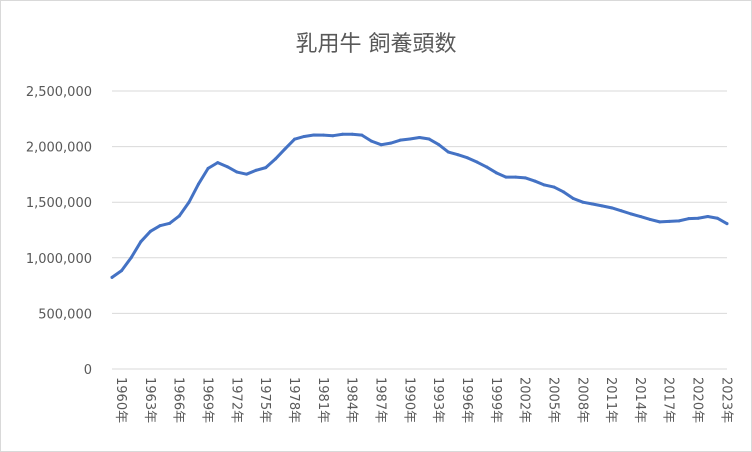 The width and height of the screenshot is (752, 452). I want to click on x-tick-label: 1966年, so click(178, 400).